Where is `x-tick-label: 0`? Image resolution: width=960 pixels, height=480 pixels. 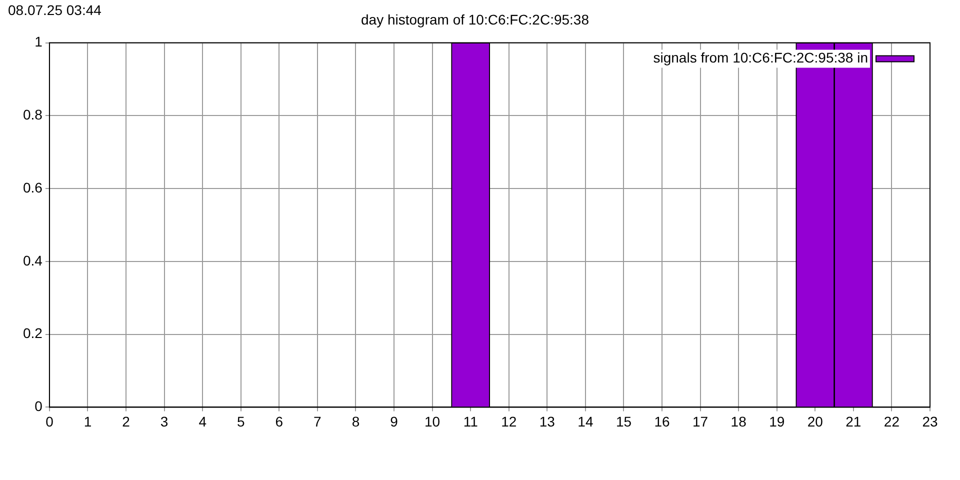
x-tick-label: 0 is located at coordinates (50, 421).